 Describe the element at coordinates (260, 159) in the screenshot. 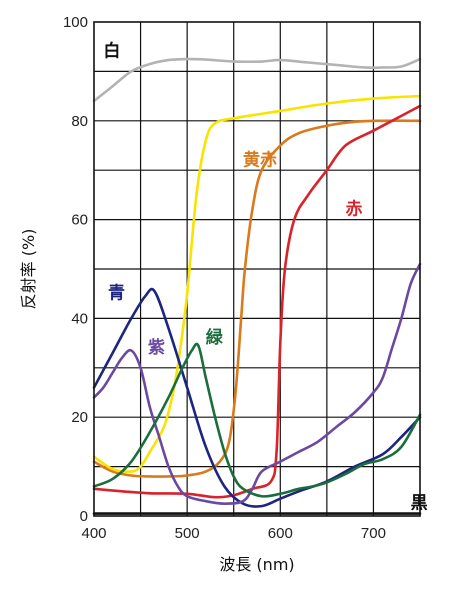

I see `series-label: 黄赤` at that location.